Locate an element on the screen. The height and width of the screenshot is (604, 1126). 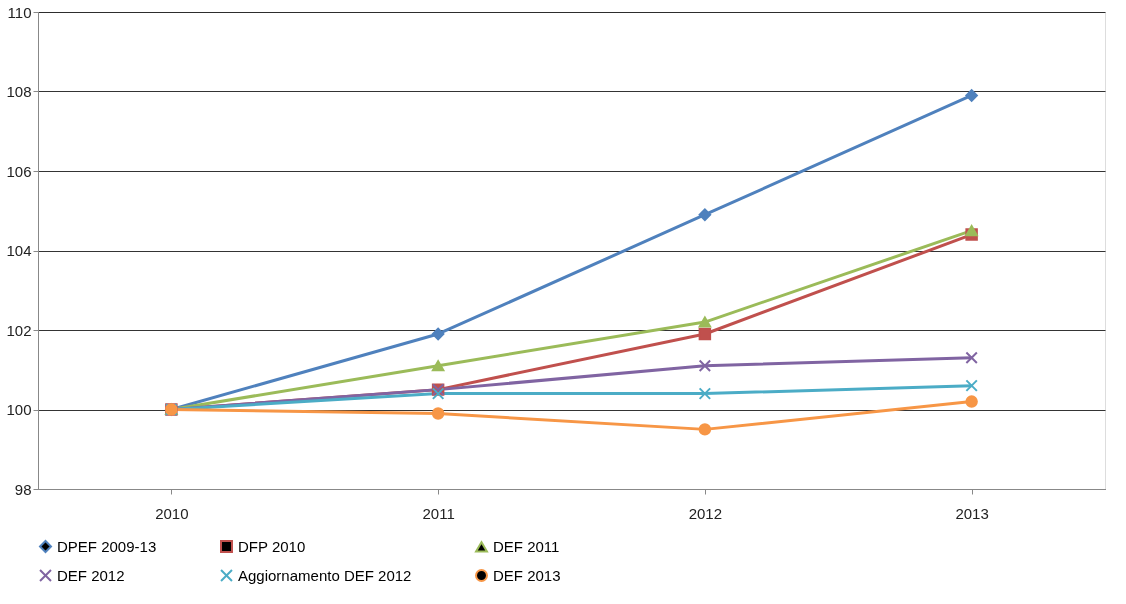
y-tick-label: 98 is located at coordinates (23, 489).